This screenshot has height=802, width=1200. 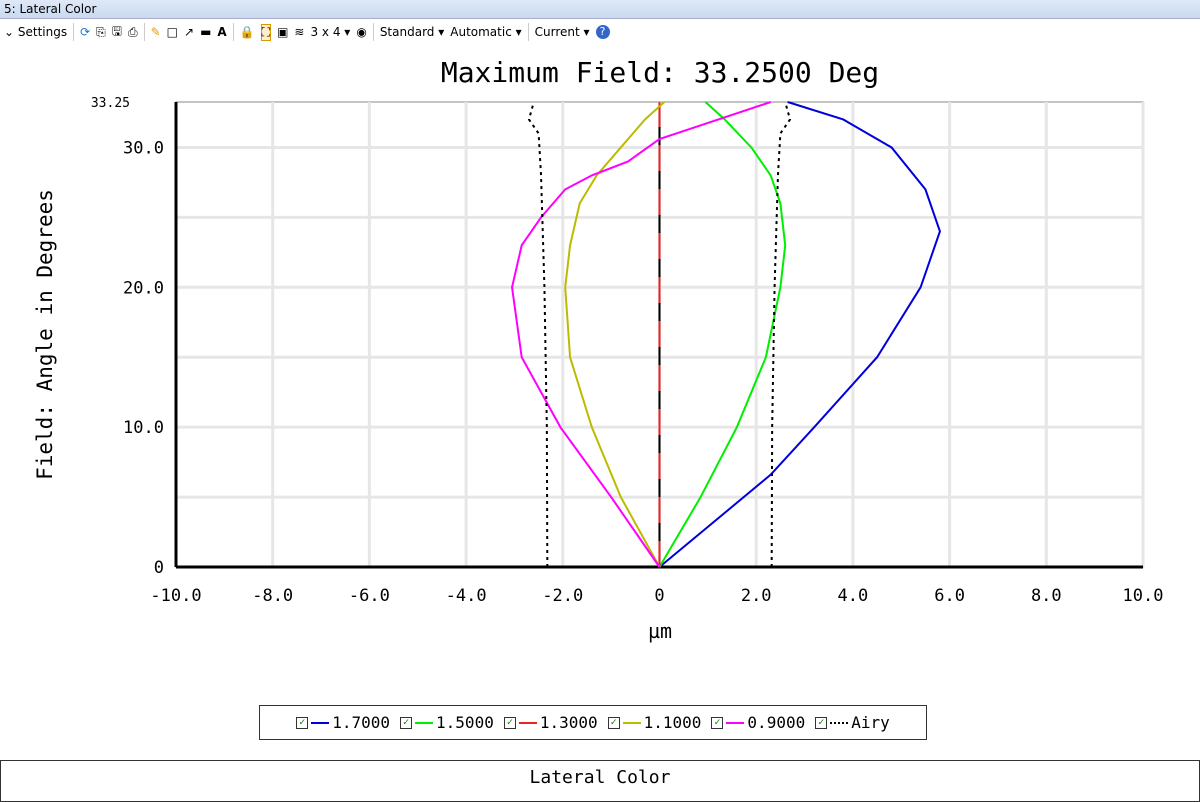 What do you see at coordinates (1143, 596) in the screenshot?
I see `x-tick-label: 10.0` at bounding box center [1143, 596].